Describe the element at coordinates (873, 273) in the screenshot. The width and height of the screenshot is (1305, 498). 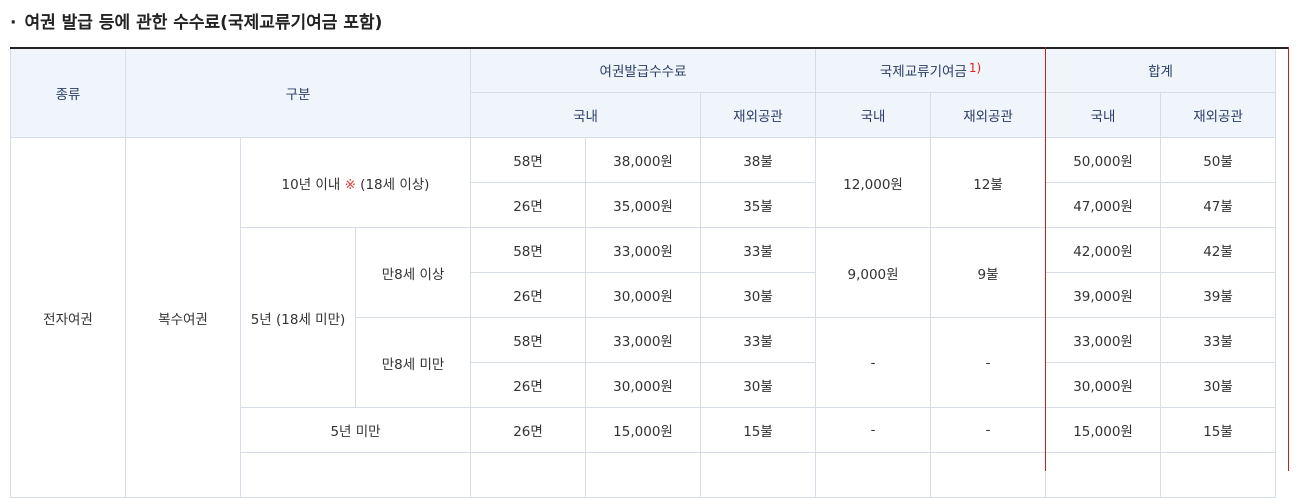
I see `contrib-domestic-cell: 9,000원` at that location.